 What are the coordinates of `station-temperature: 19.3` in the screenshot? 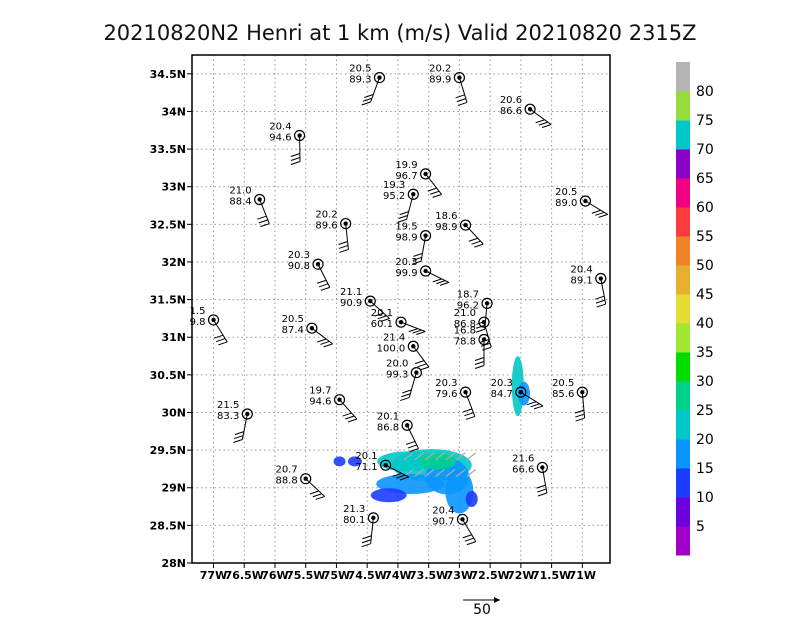 It's located at (394, 185).